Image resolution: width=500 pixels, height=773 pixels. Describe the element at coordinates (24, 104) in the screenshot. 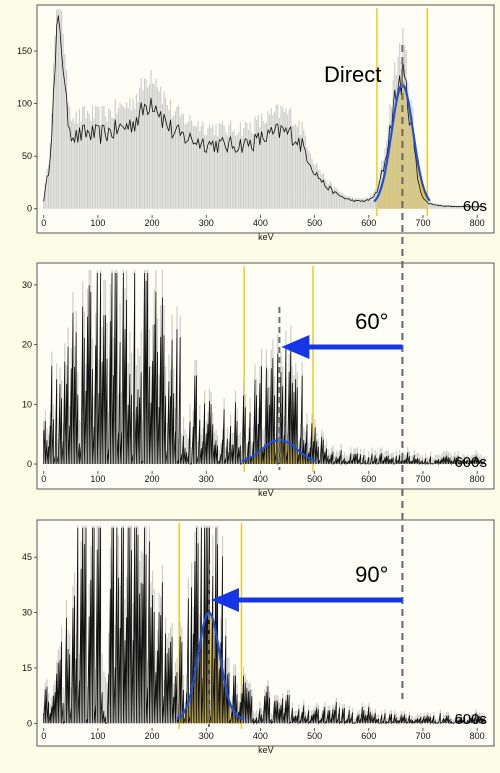

I see `y-tick-label: 100` at that location.